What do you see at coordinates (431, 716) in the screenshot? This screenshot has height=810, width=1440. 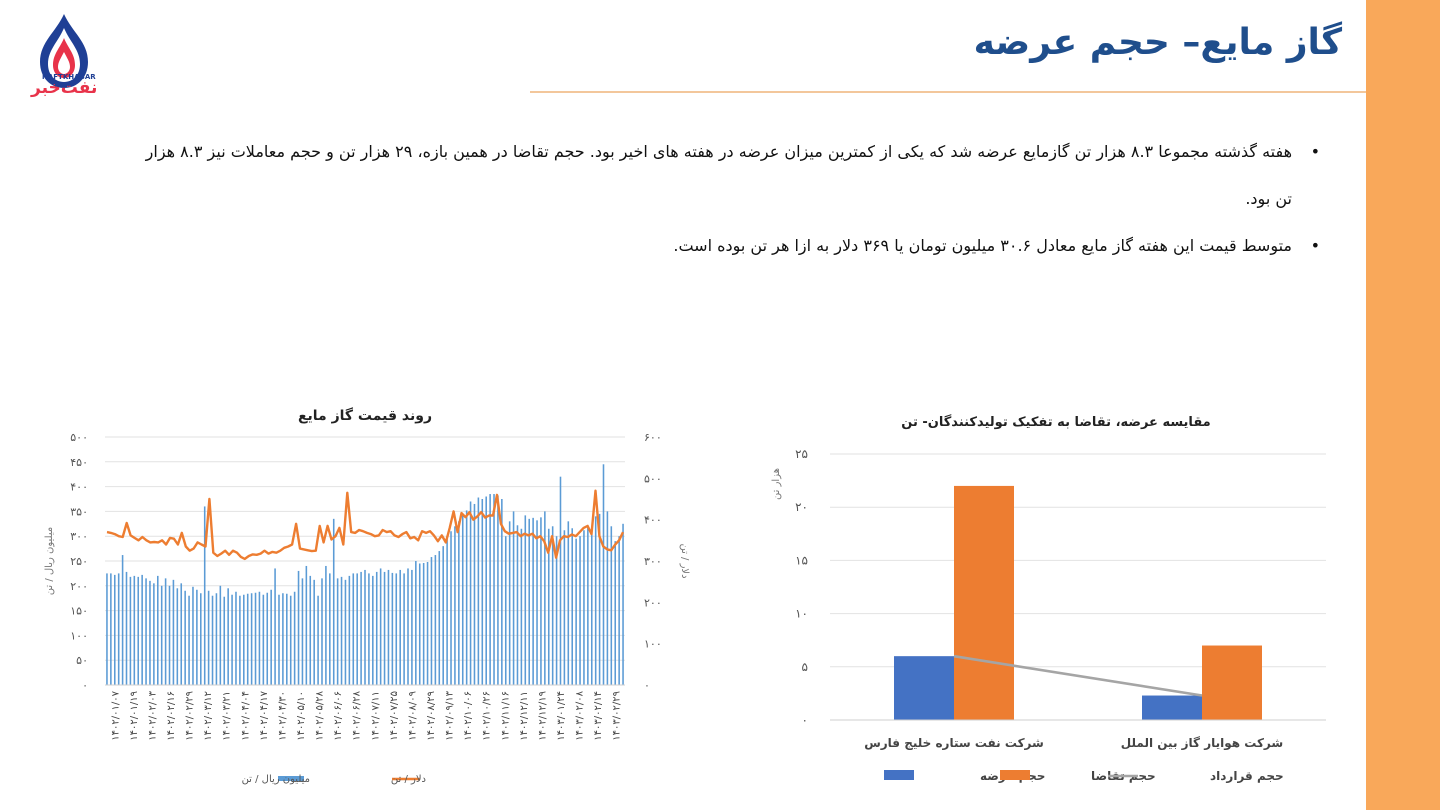 I see `x-tick-label: ۱۴۰۲/۰۸/۲۹` at bounding box center [431, 716].